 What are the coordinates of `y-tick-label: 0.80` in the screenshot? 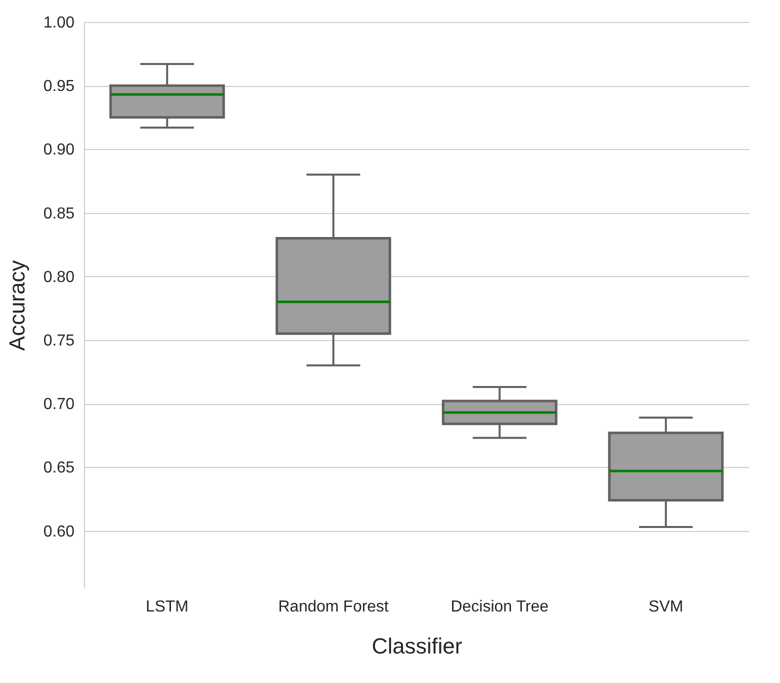 It's located at (59, 277).